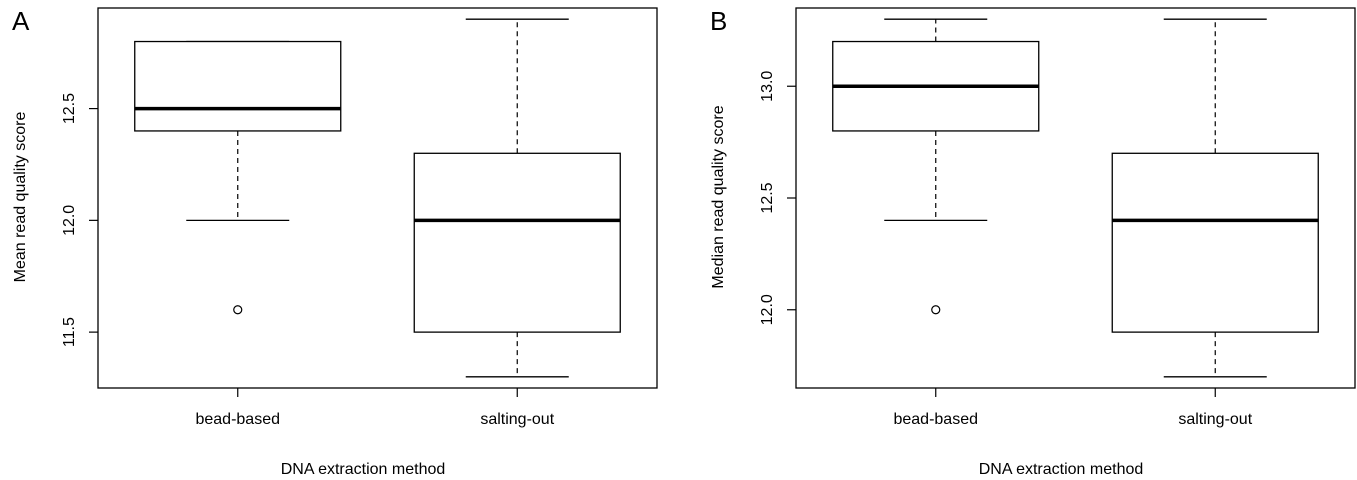 This screenshot has width=1357, height=480. Describe the element at coordinates (718, 196) in the screenshot. I see `panel-b-y-axis-title: Median read quality score` at that location.